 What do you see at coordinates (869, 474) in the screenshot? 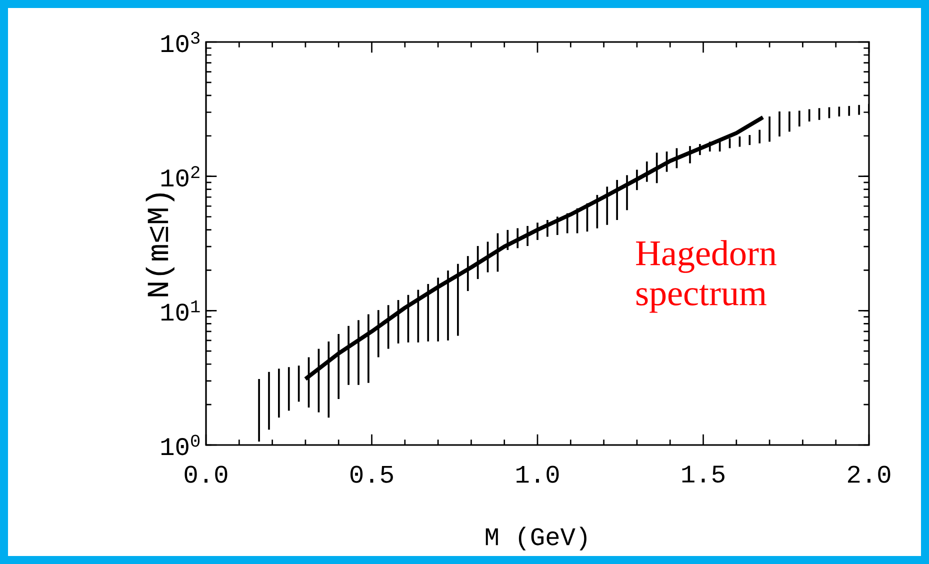
I see `x-tick-label: 2.0` at bounding box center [869, 474].